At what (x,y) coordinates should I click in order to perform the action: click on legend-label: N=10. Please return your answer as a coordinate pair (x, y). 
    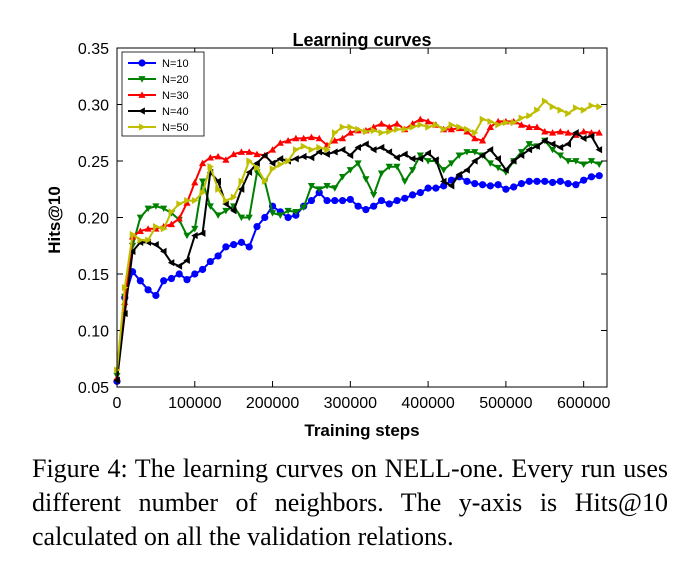
    Looking at the image, I should click on (175, 64).